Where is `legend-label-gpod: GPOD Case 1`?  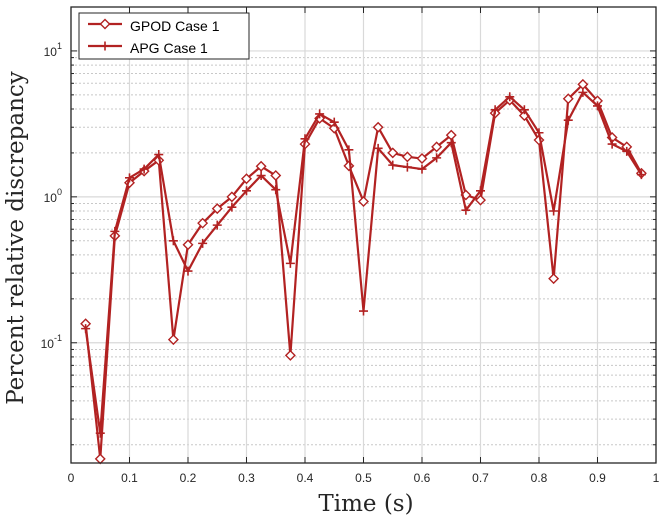 legend-label-gpod: GPOD Case 1 is located at coordinates (175, 26).